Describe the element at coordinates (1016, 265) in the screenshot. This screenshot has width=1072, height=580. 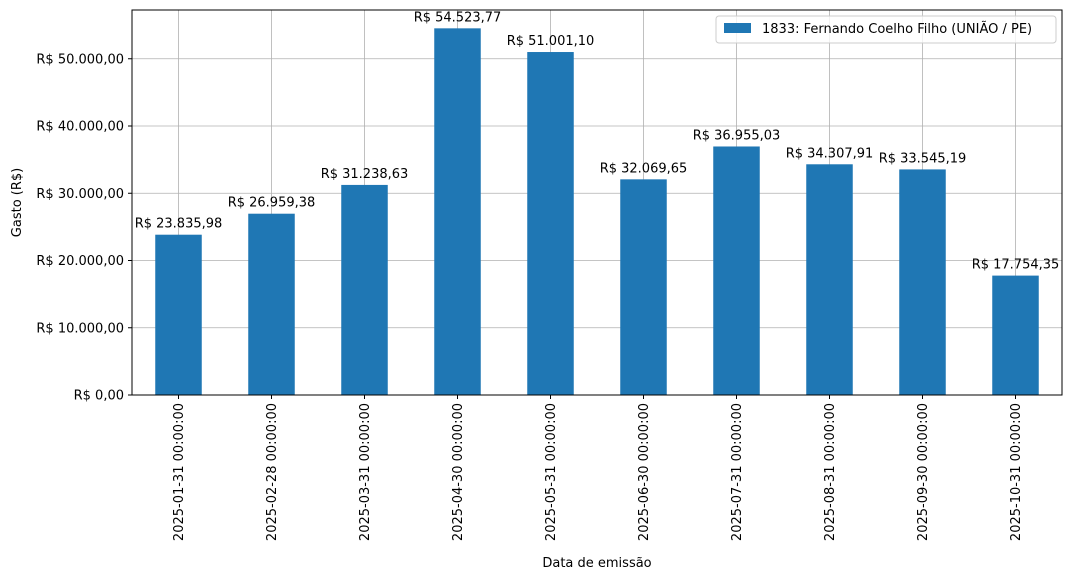
I see `bar-value-label: R$ 17.754,35` at that location.